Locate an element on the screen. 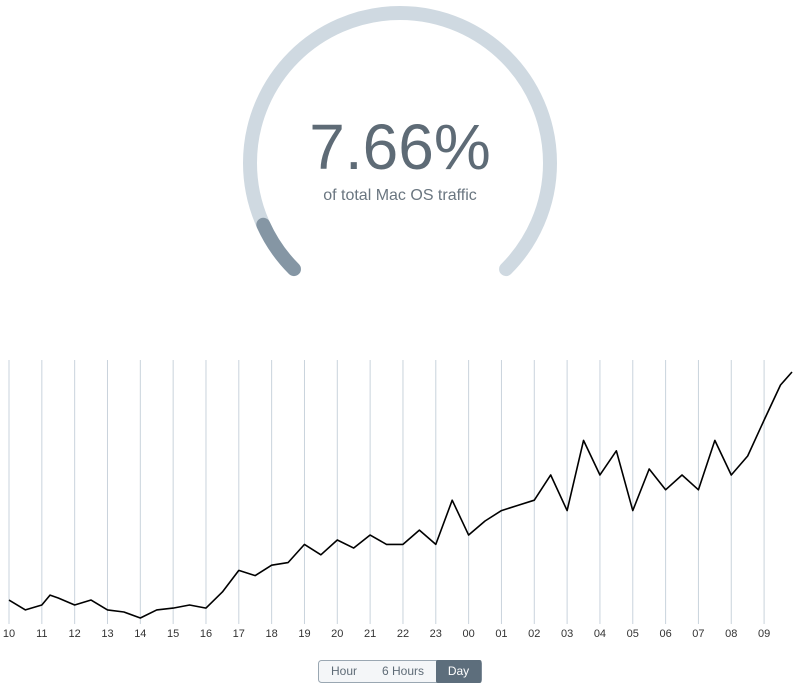 The width and height of the screenshot is (800, 695). button-label: Day is located at coordinates (458, 671).